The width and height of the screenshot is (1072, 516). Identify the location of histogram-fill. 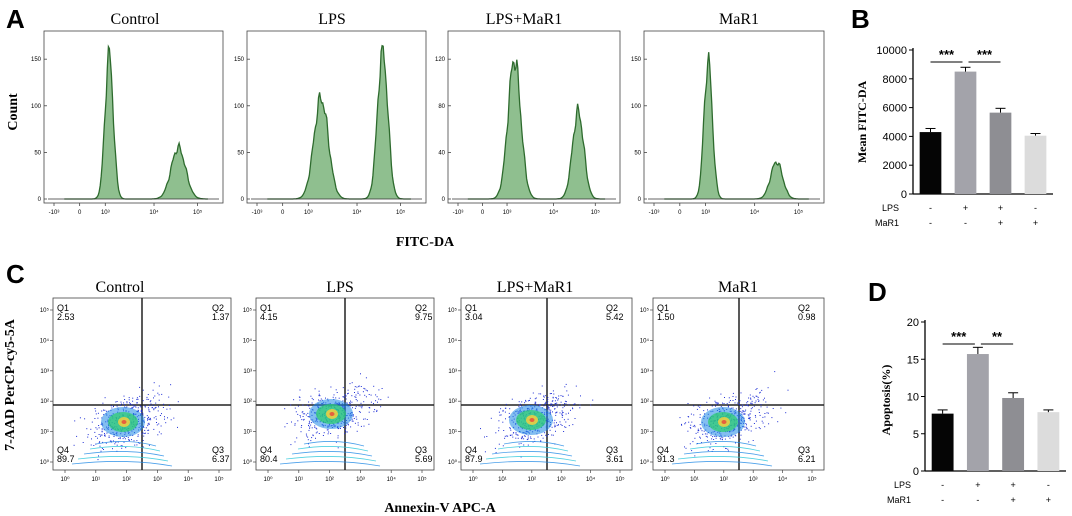
(339, 122).